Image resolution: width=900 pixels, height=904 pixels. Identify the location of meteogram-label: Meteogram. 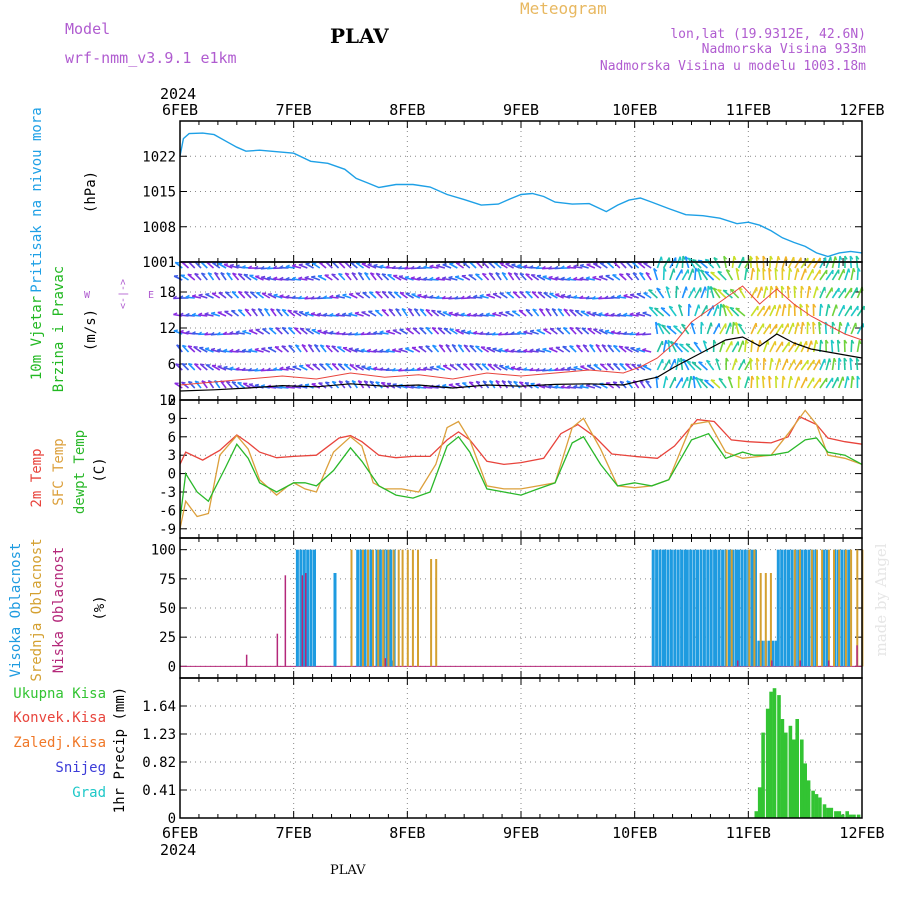
(563, 9).